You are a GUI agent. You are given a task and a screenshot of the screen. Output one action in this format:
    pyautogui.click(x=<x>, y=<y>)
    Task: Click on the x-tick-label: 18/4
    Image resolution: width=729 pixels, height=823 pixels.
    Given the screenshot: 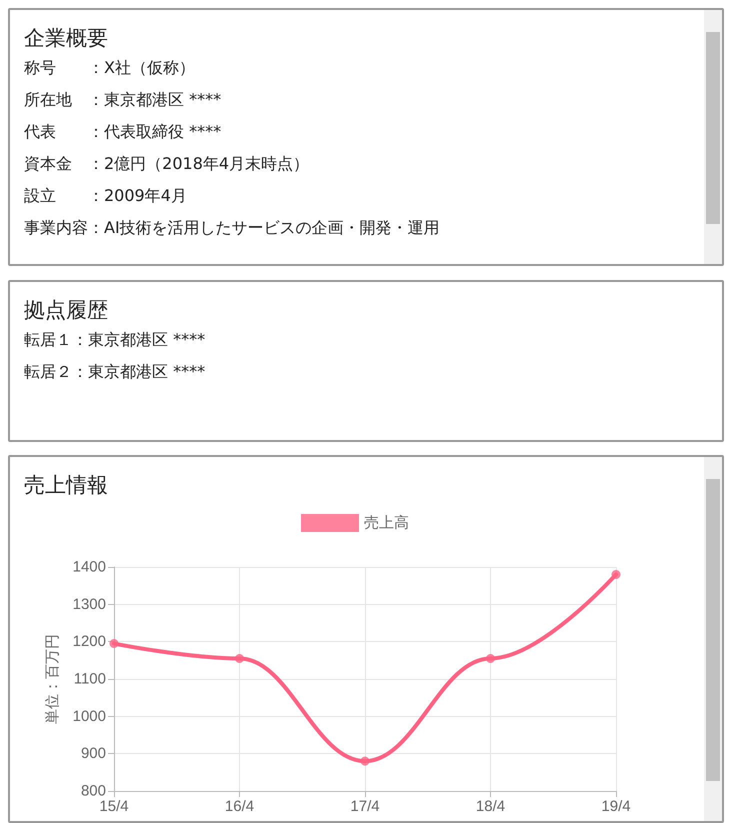 What is the action you would take?
    pyautogui.click(x=491, y=806)
    